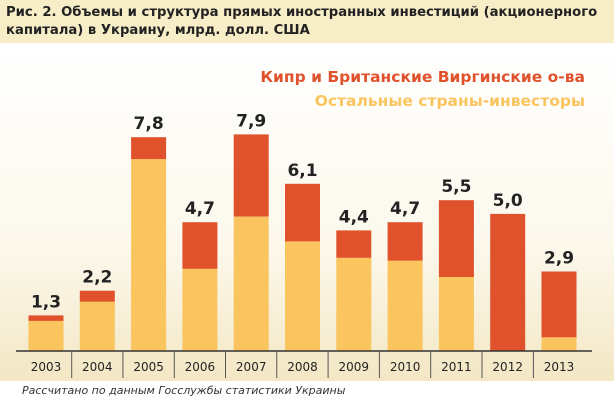 This screenshot has width=614, height=409. I want to click on data-label-2005: 7,8, so click(149, 124).